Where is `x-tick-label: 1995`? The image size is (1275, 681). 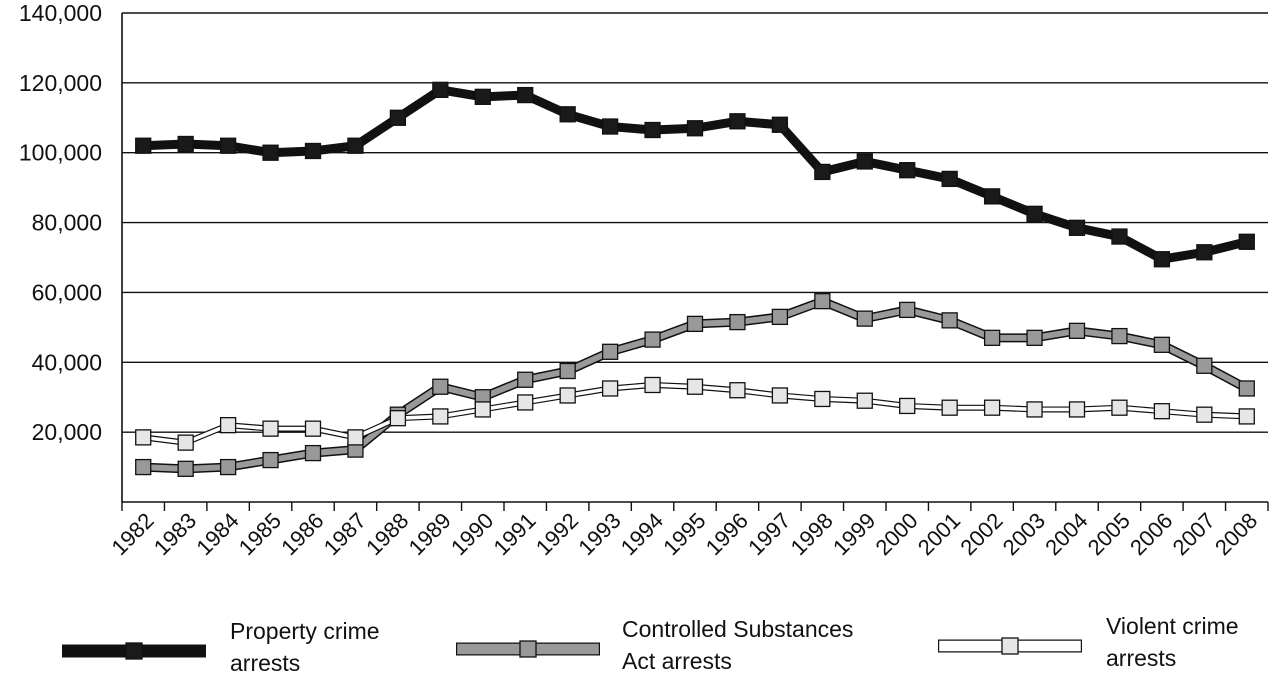
x-tick-label: 1995 is located at coordinates (684, 534).